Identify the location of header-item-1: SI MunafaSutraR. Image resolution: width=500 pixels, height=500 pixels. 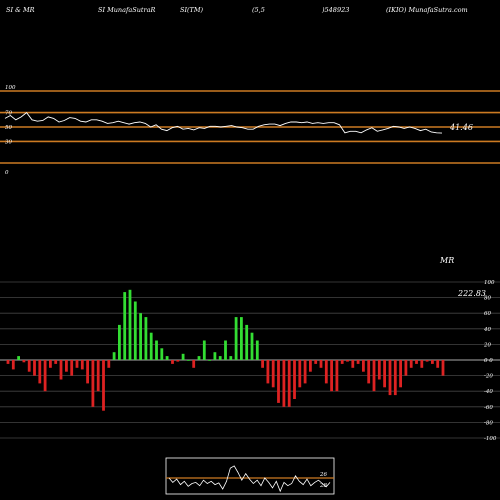
(127, 10).